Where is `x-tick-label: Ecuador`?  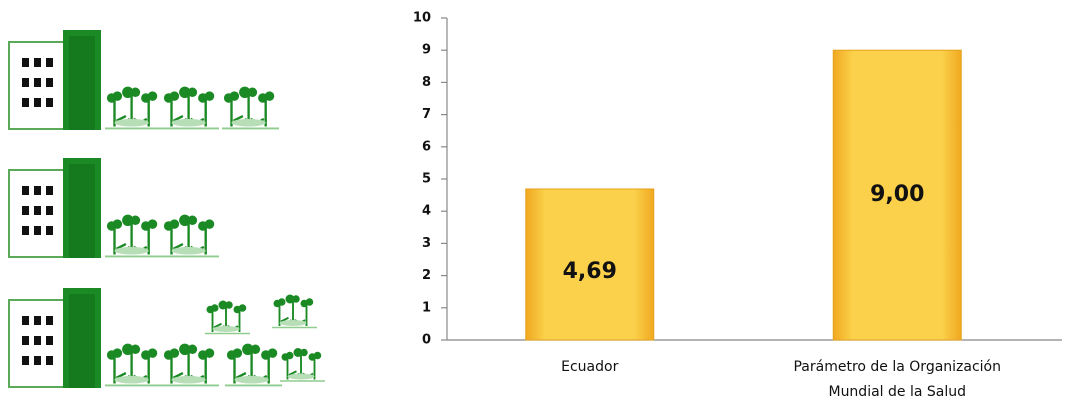 x-tick-label: Ecuador is located at coordinates (590, 367).